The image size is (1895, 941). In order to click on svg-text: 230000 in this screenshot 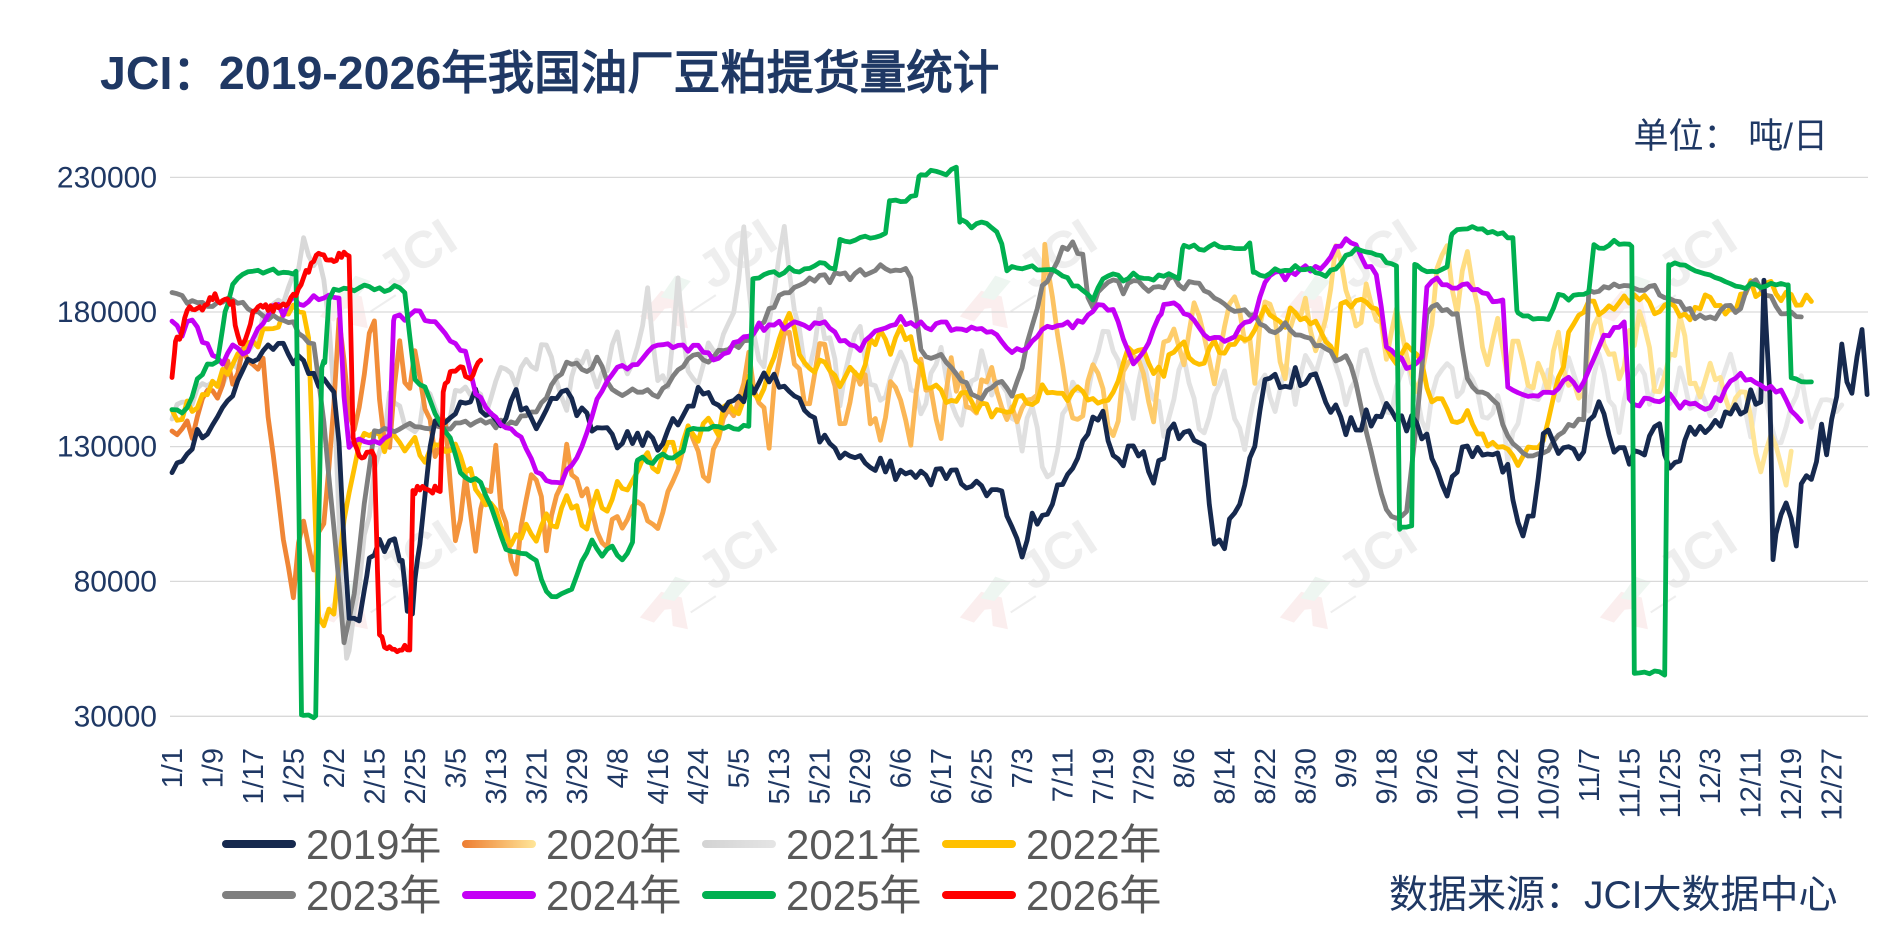, I will do `click(107, 177)`.